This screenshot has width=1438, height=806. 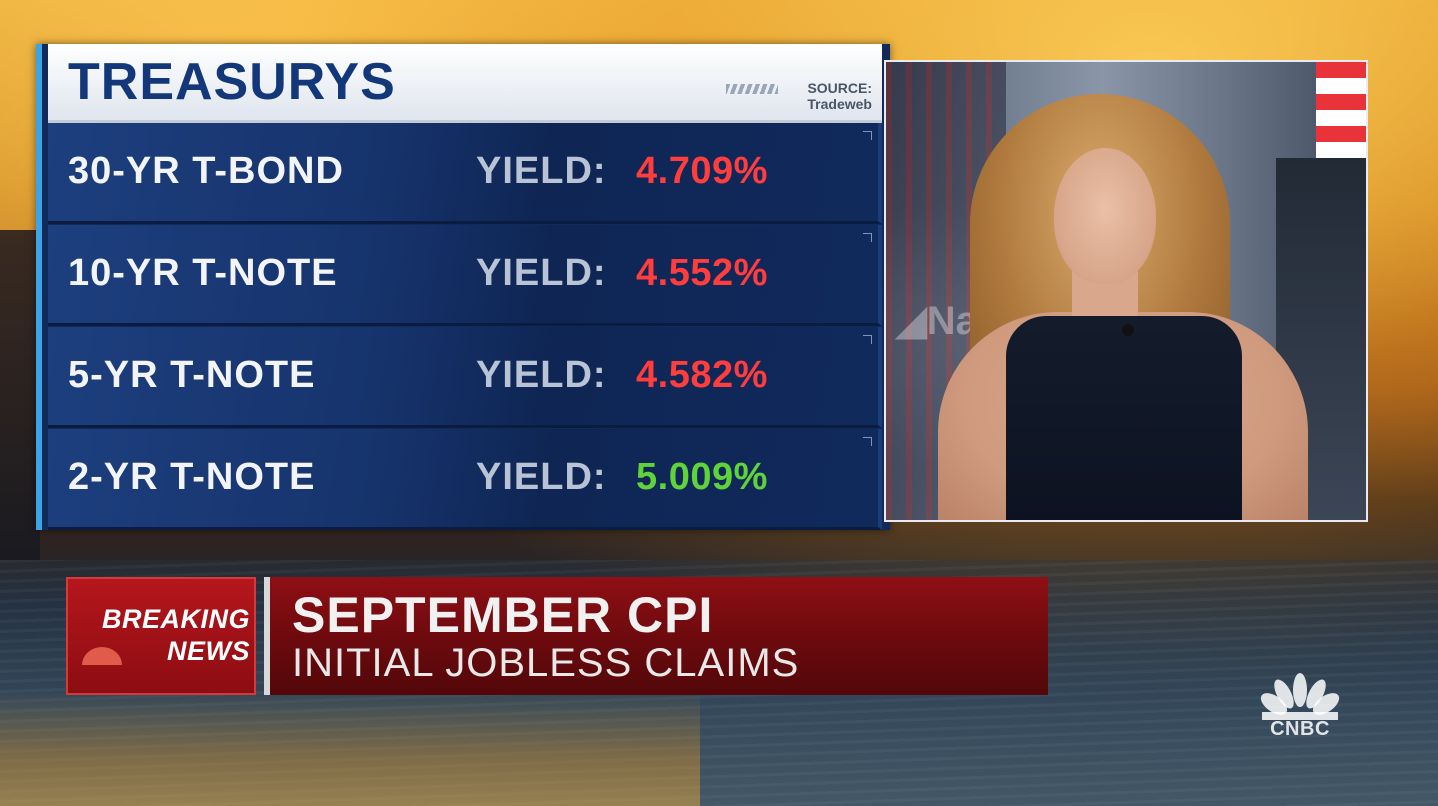 I want to click on source-label: SOURCE:, so click(x=839, y=88).